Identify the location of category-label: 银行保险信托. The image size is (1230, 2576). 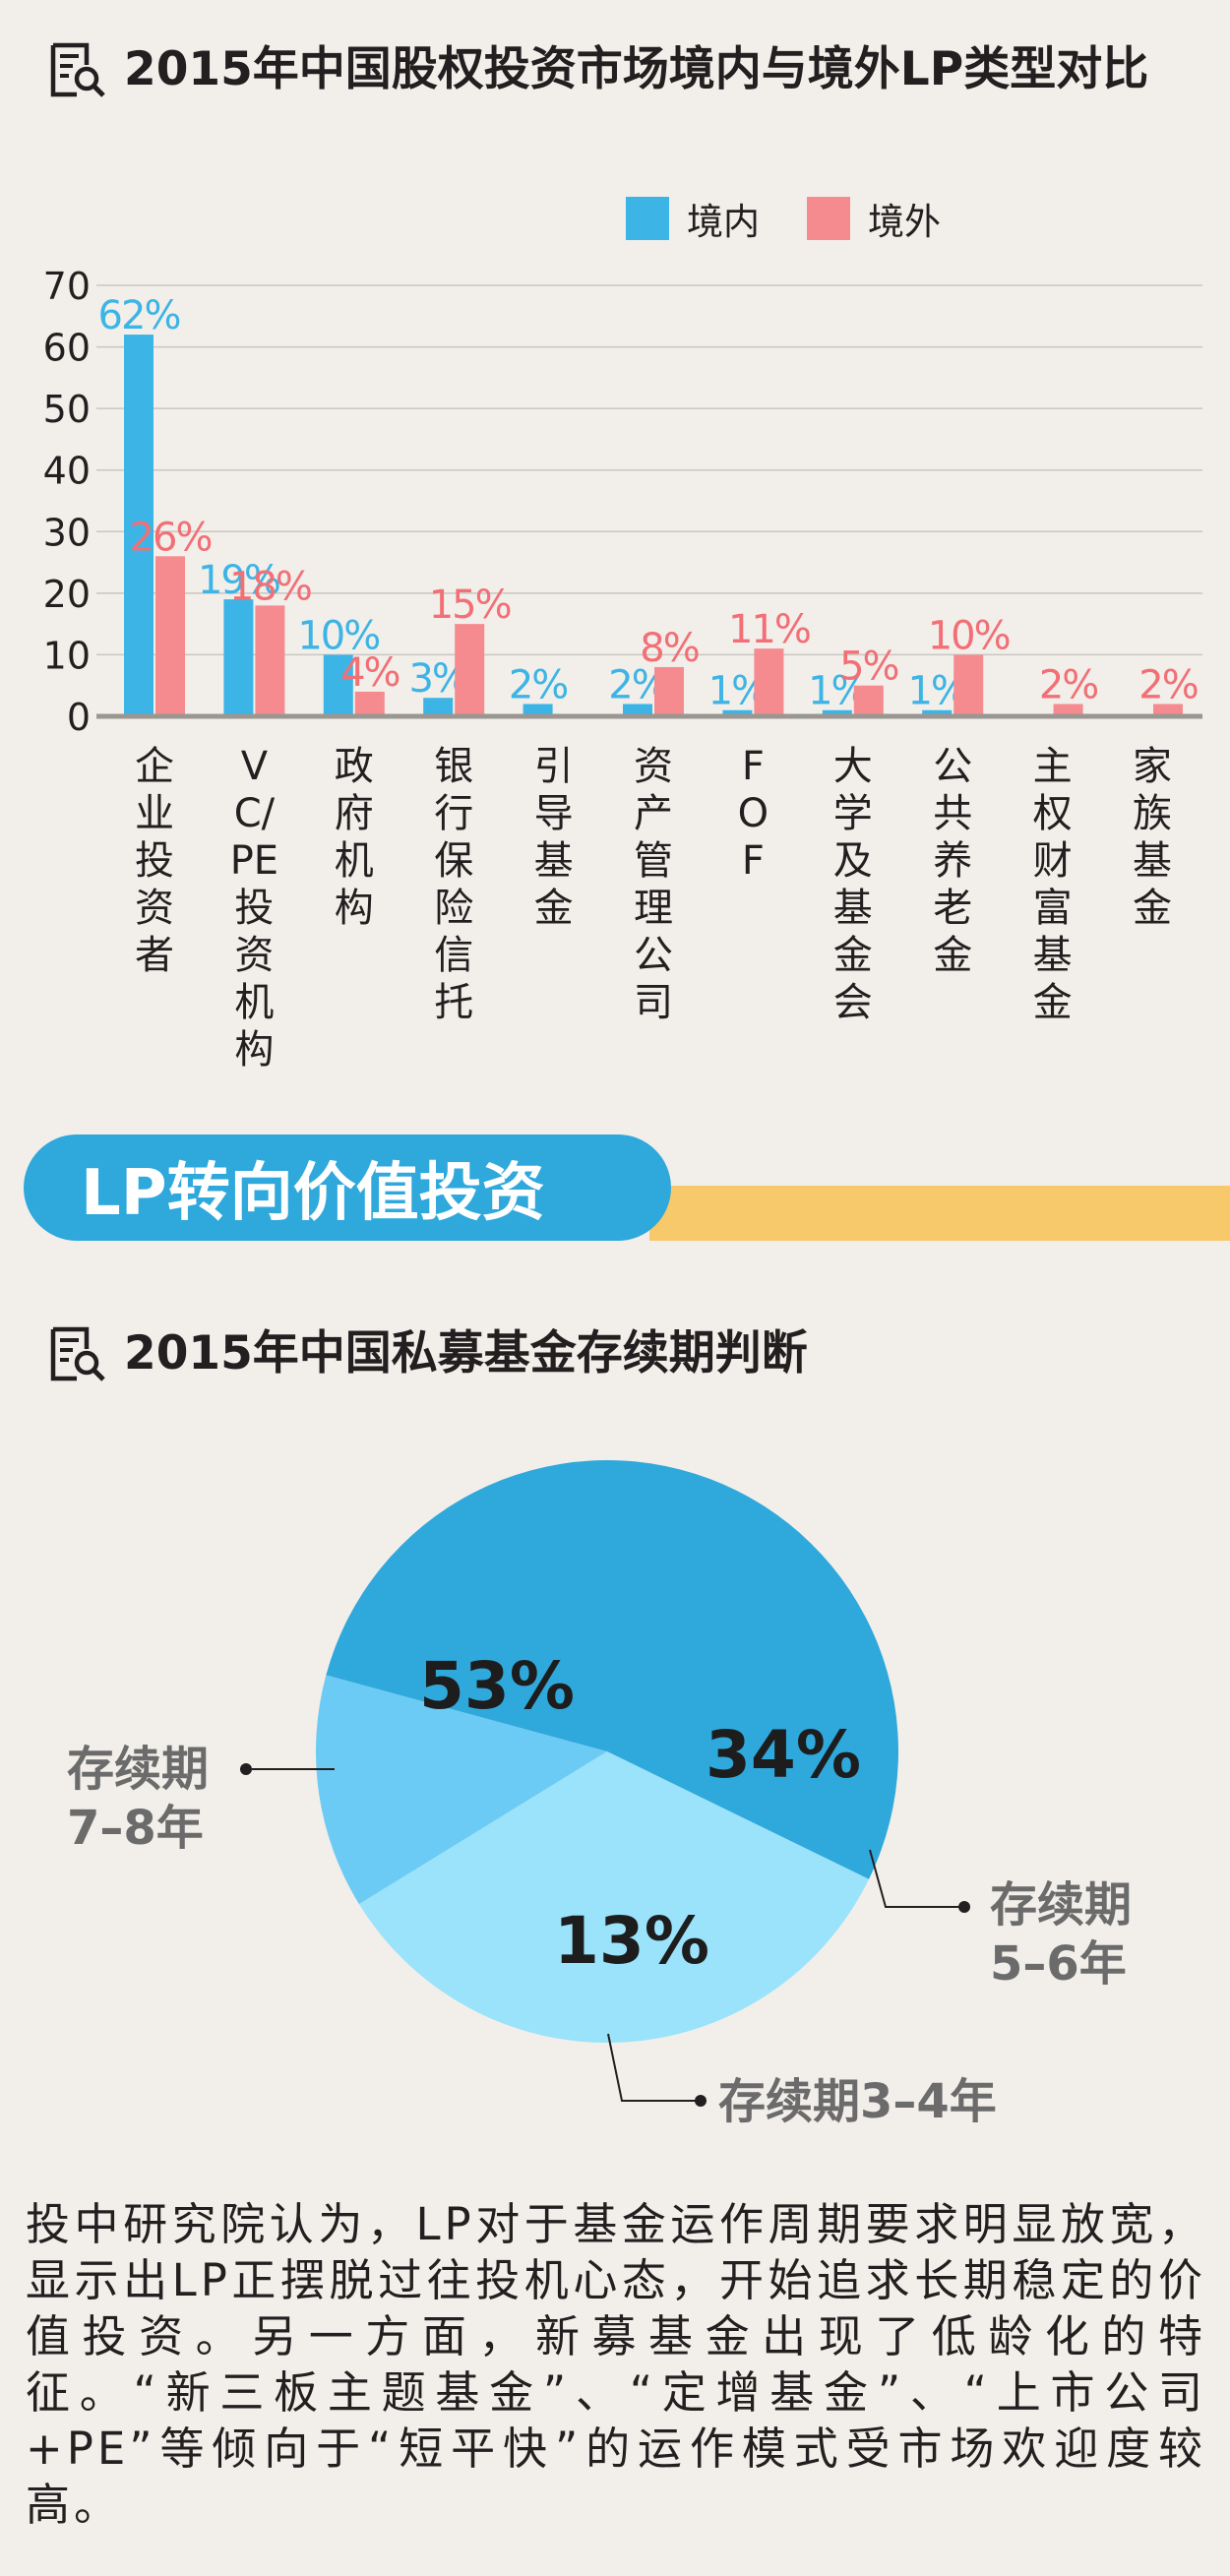
(454, 884).